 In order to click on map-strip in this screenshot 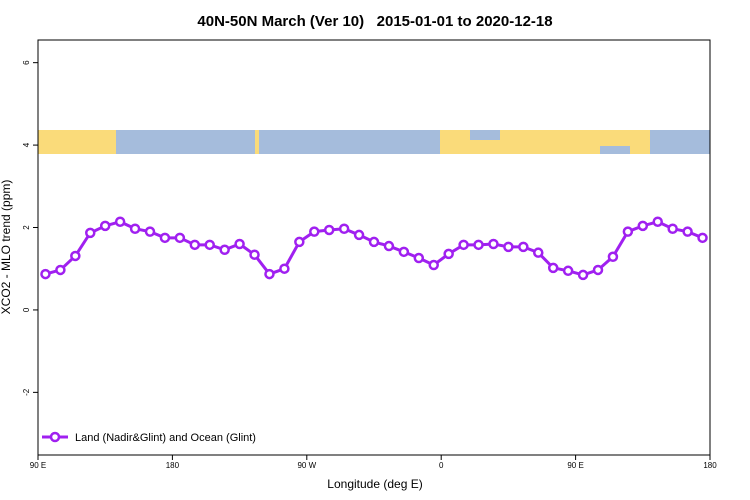, I will do `click(374, 142)`.